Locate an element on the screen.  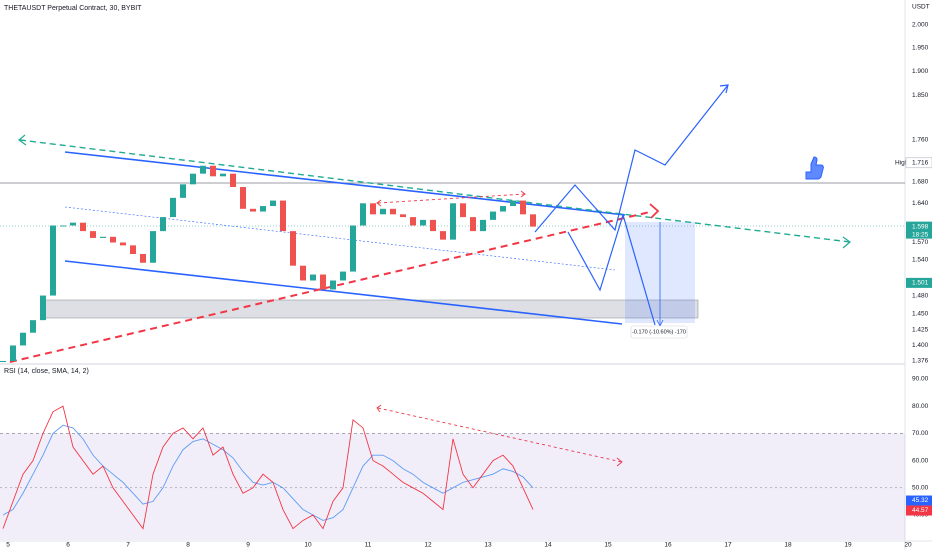
sma-last-box is located at coordinates (919, 500).